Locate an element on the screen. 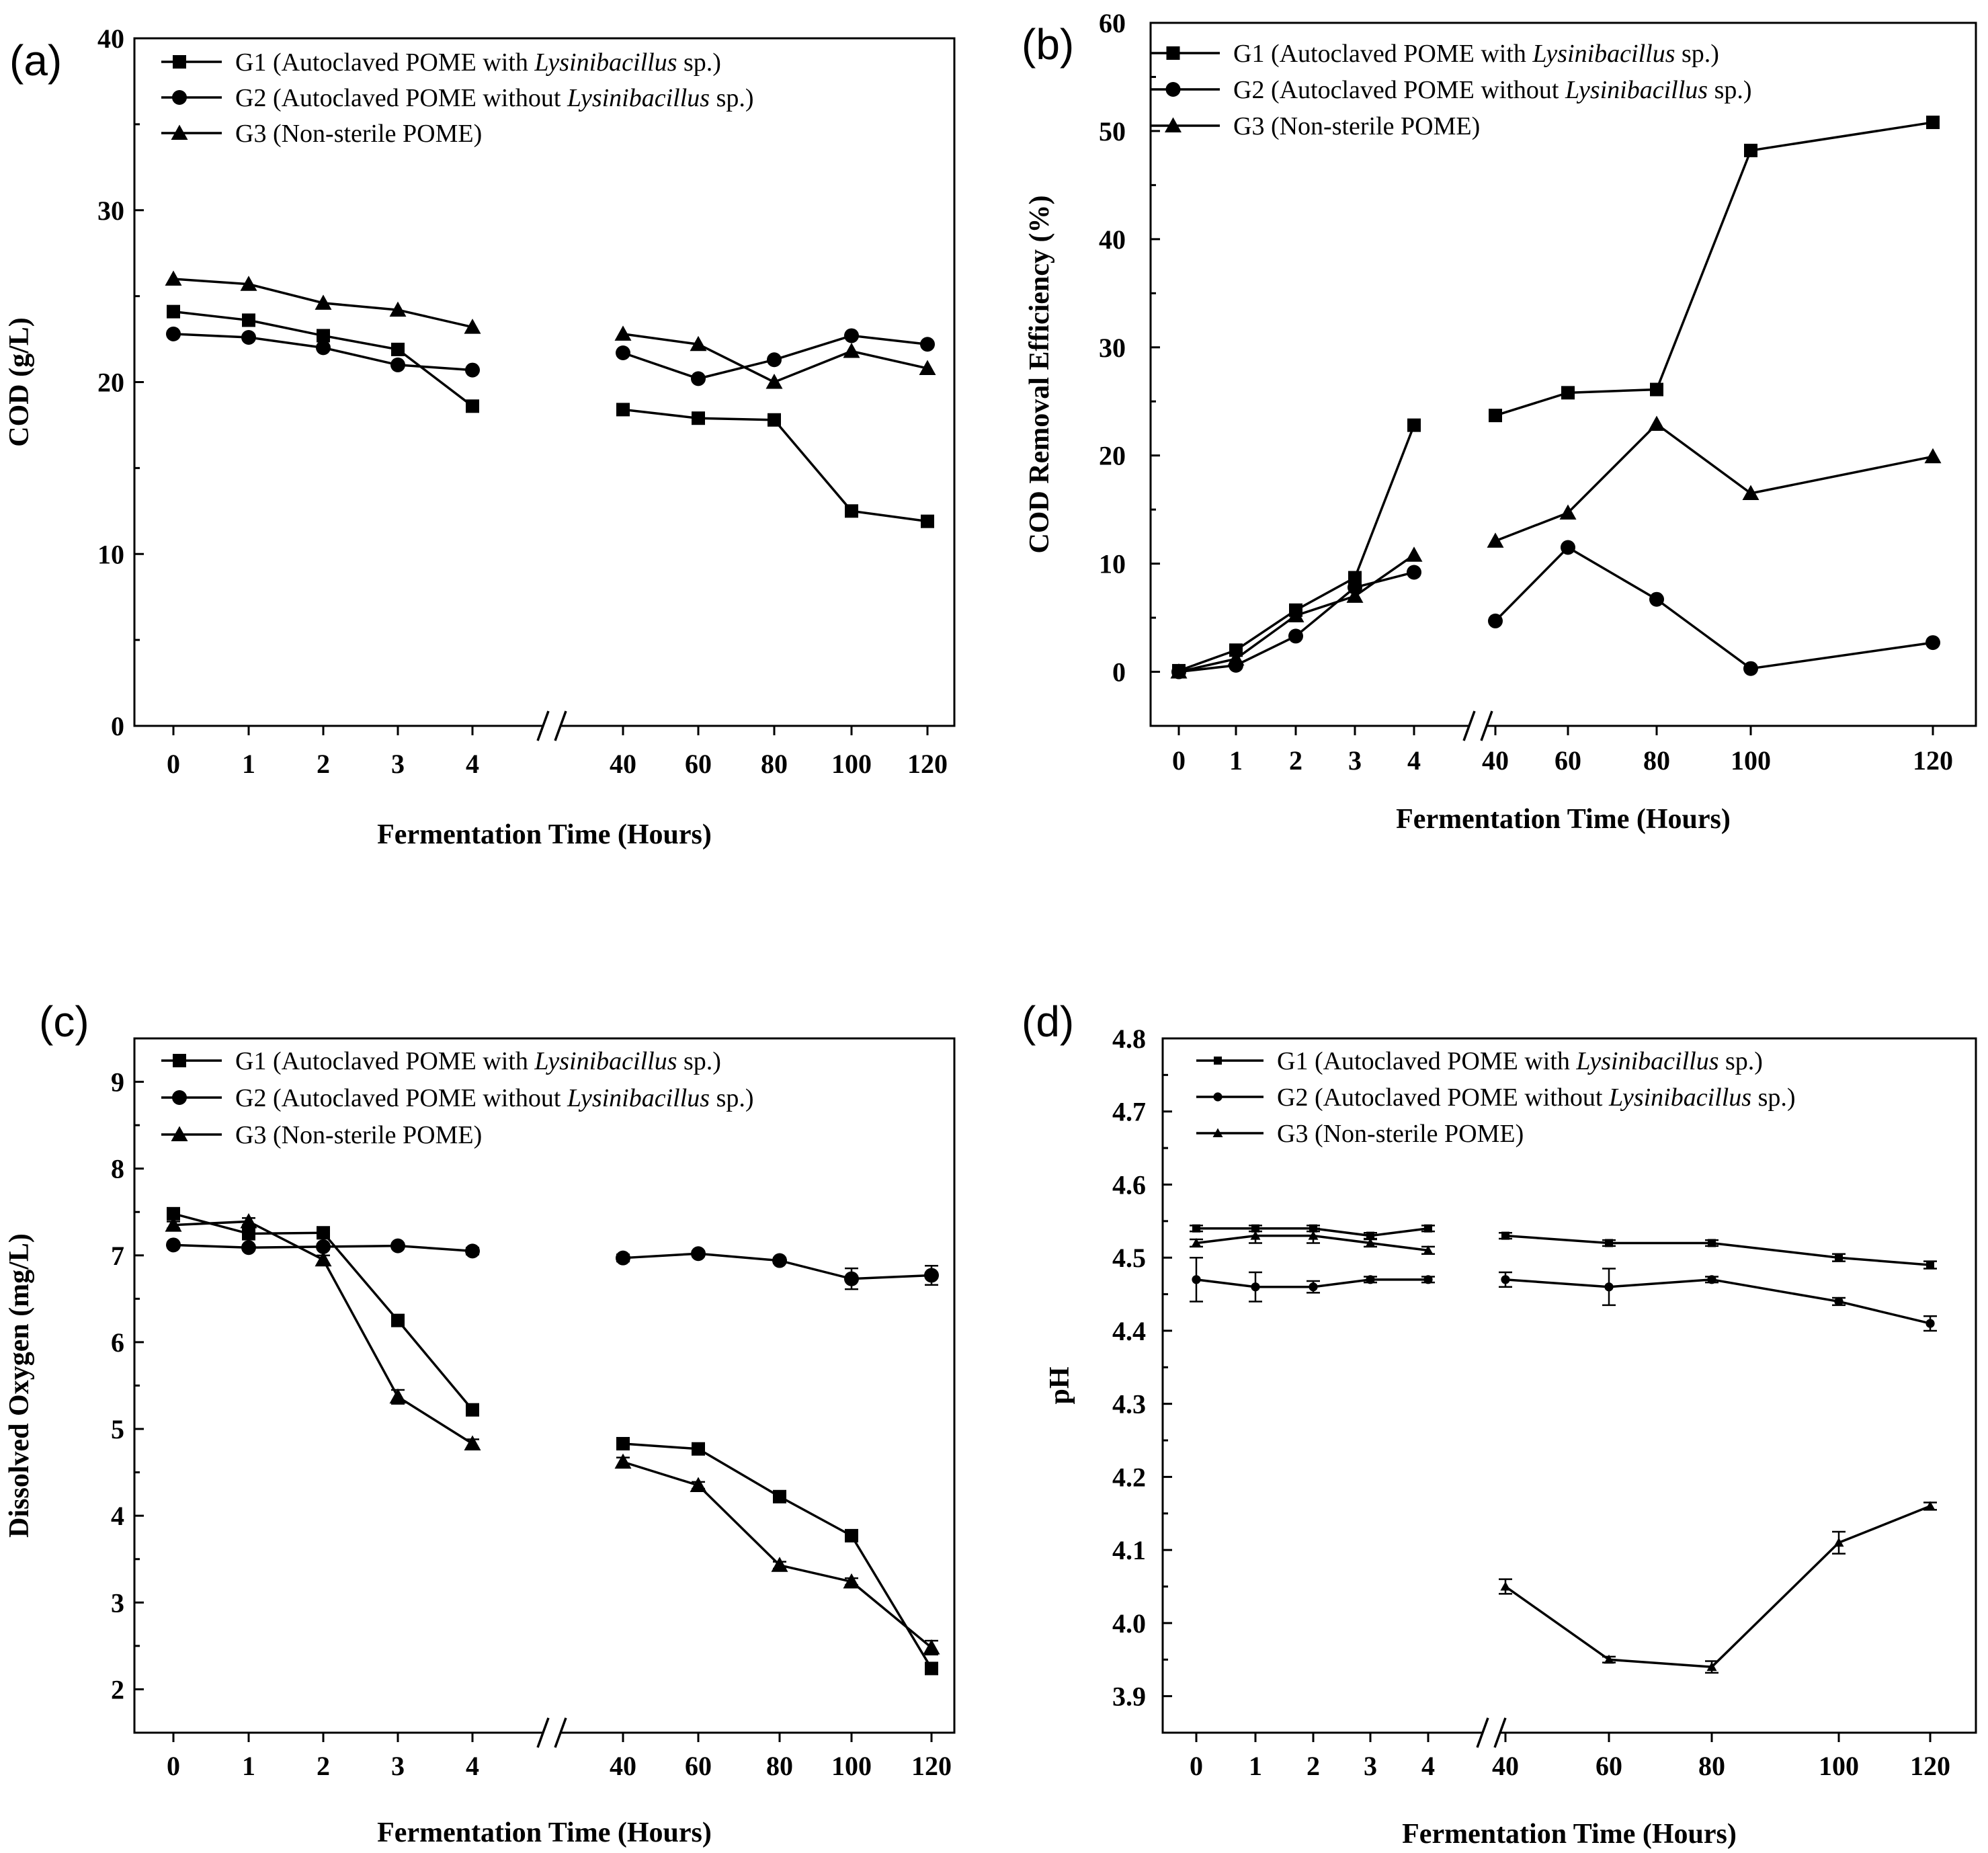  y-tick-label: 4.7 is located at coordinates (1129, 1112).